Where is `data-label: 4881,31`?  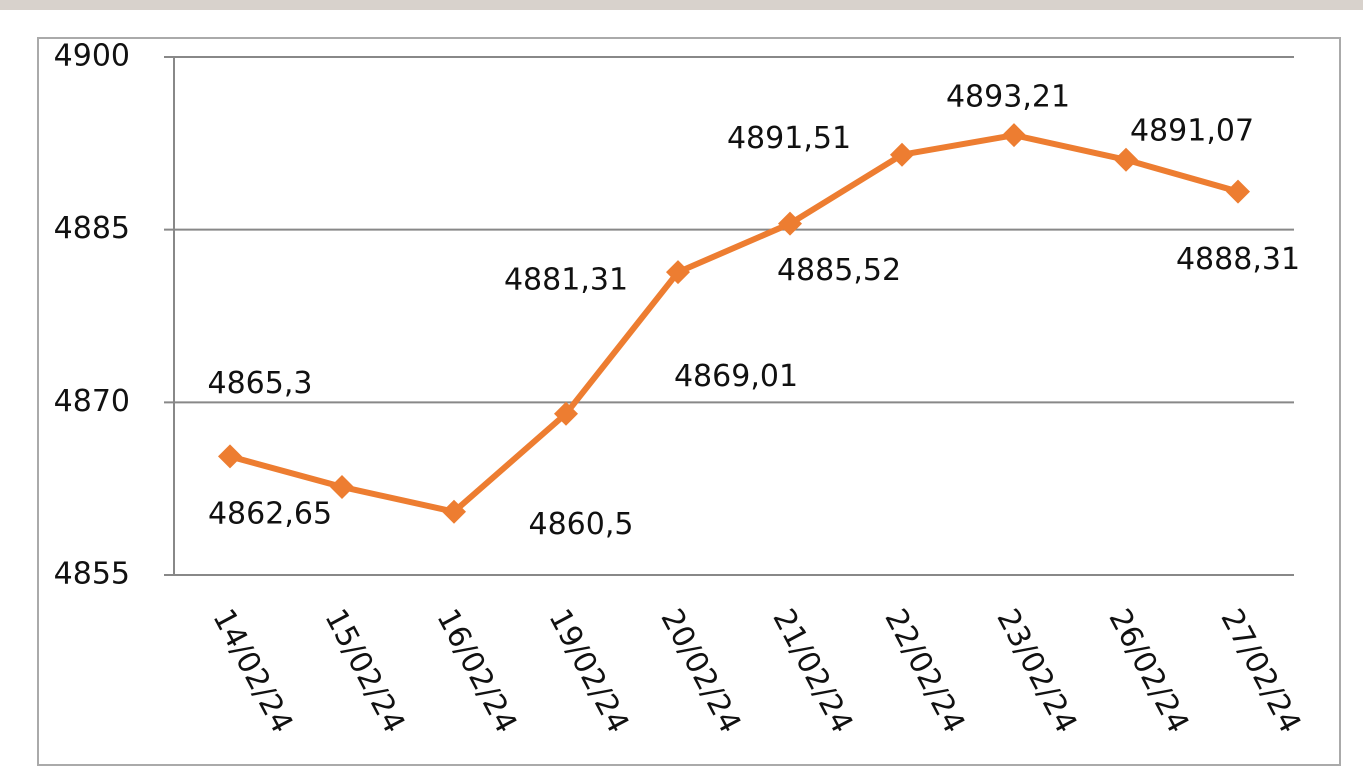 data-label: 4881,31 is located at coordinates (566, 280).